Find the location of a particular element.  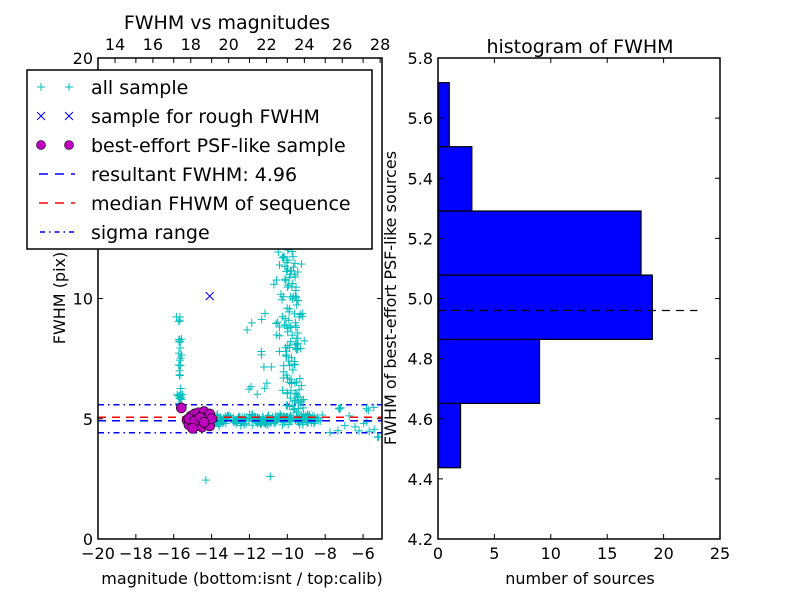

legend-entry: sample for rough FWHM is located at coordinates (178, 117).